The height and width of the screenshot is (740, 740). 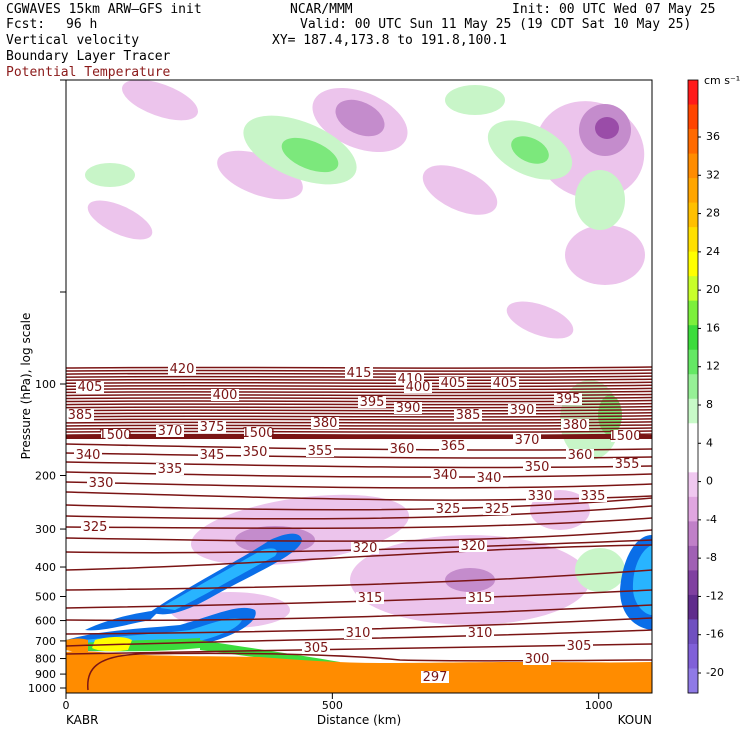 I want to click on contour-label: 360, so click(x=402, y=449).